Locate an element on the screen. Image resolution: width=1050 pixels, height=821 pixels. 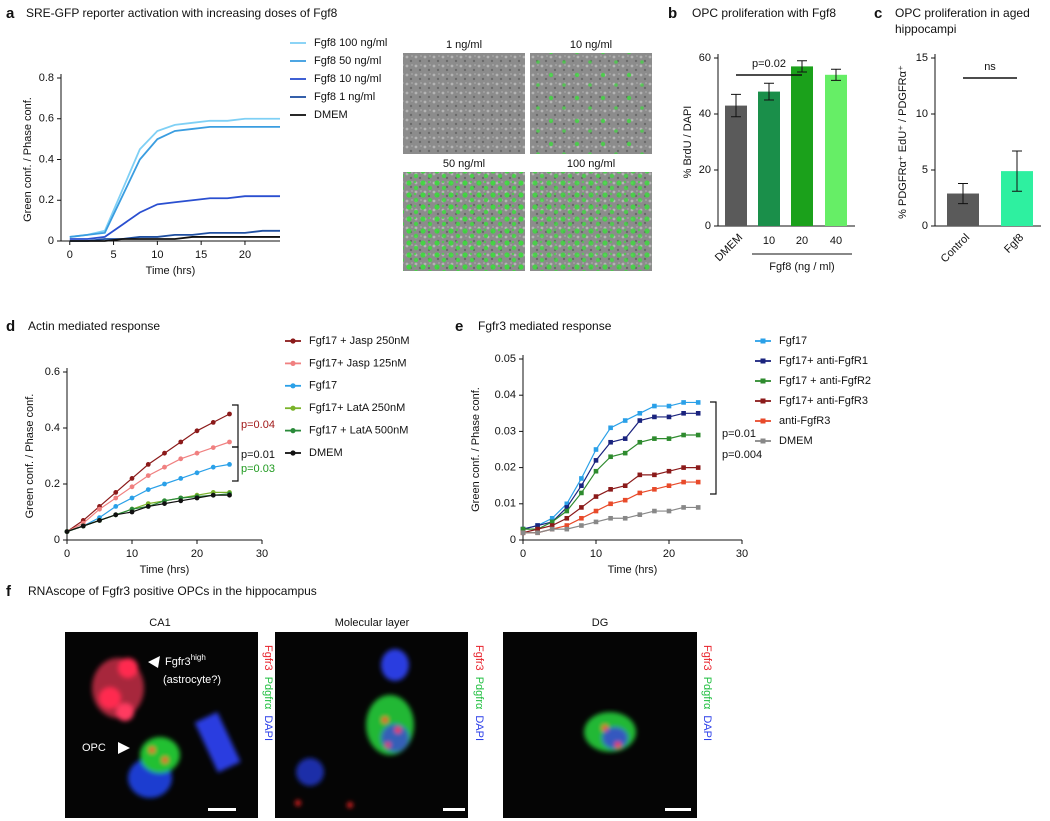
panel-letter: b is located at coordinates (672, 13).